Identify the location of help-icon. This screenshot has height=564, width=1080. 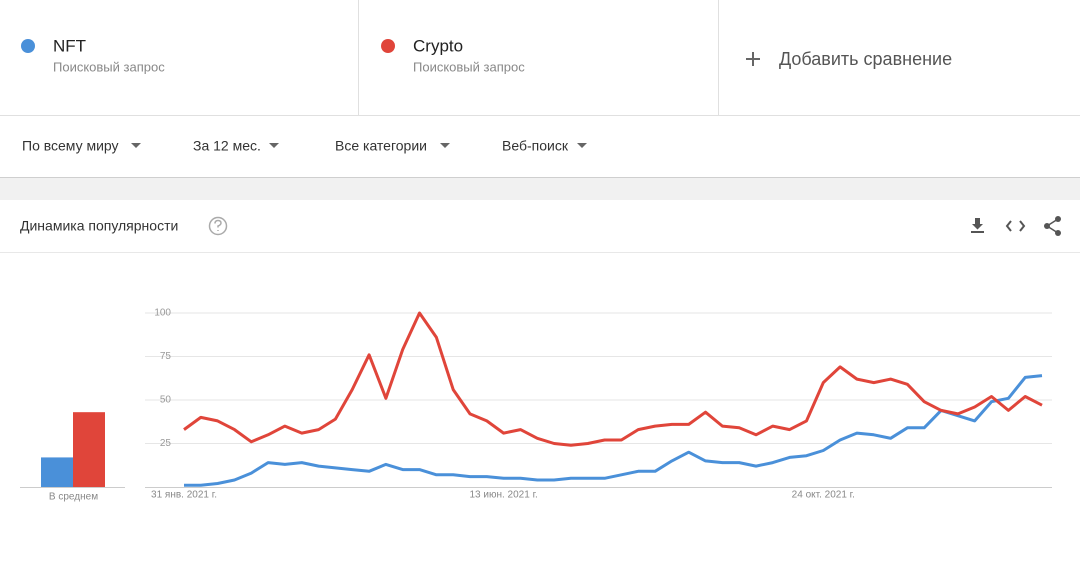
(218, 226).